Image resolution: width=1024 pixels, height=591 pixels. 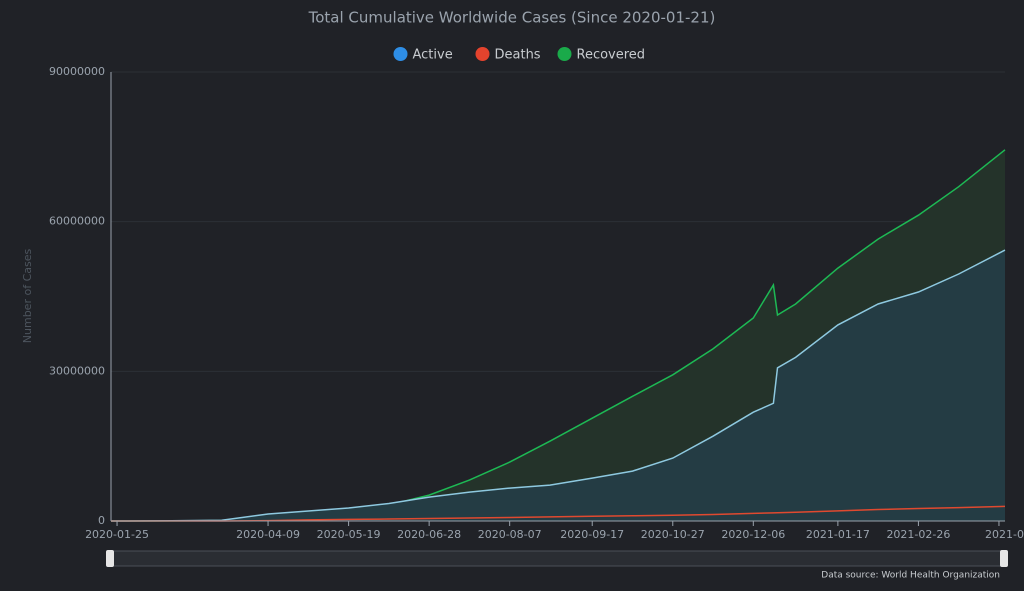 What do you see at coordinates (268, 534) in the screenshot?
I see `x-tick-label: 2020-04-09` at bounding box center [268, 534].